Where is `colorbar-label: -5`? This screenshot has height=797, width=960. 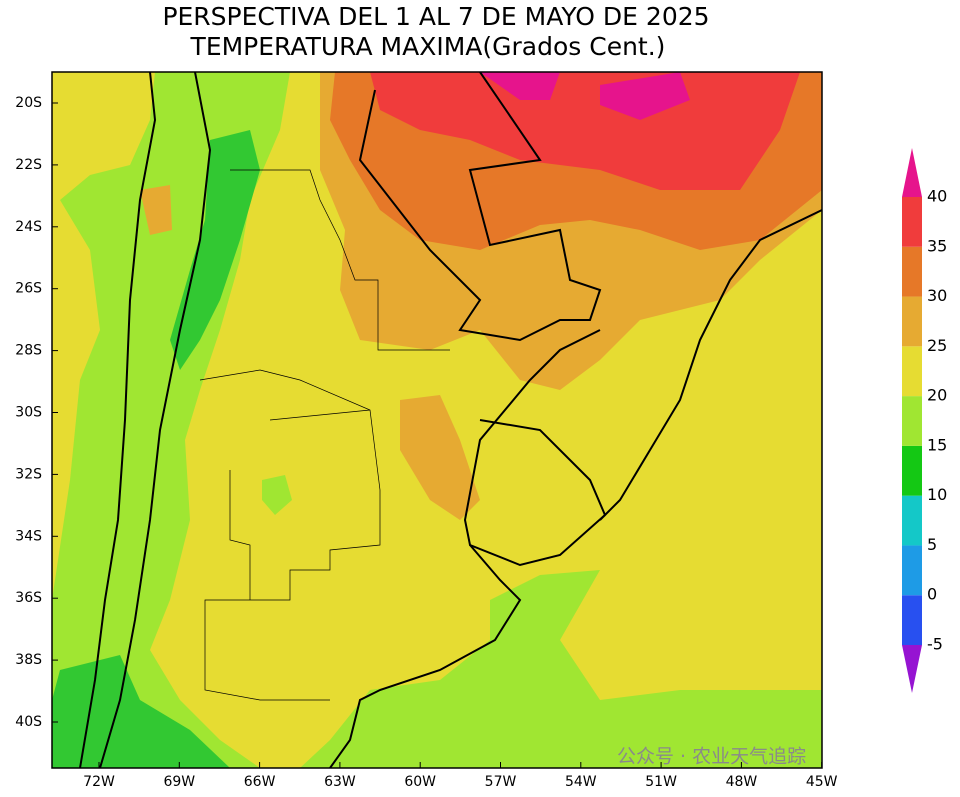 colorbar-label: -5 is located at coordinates (935, 644).